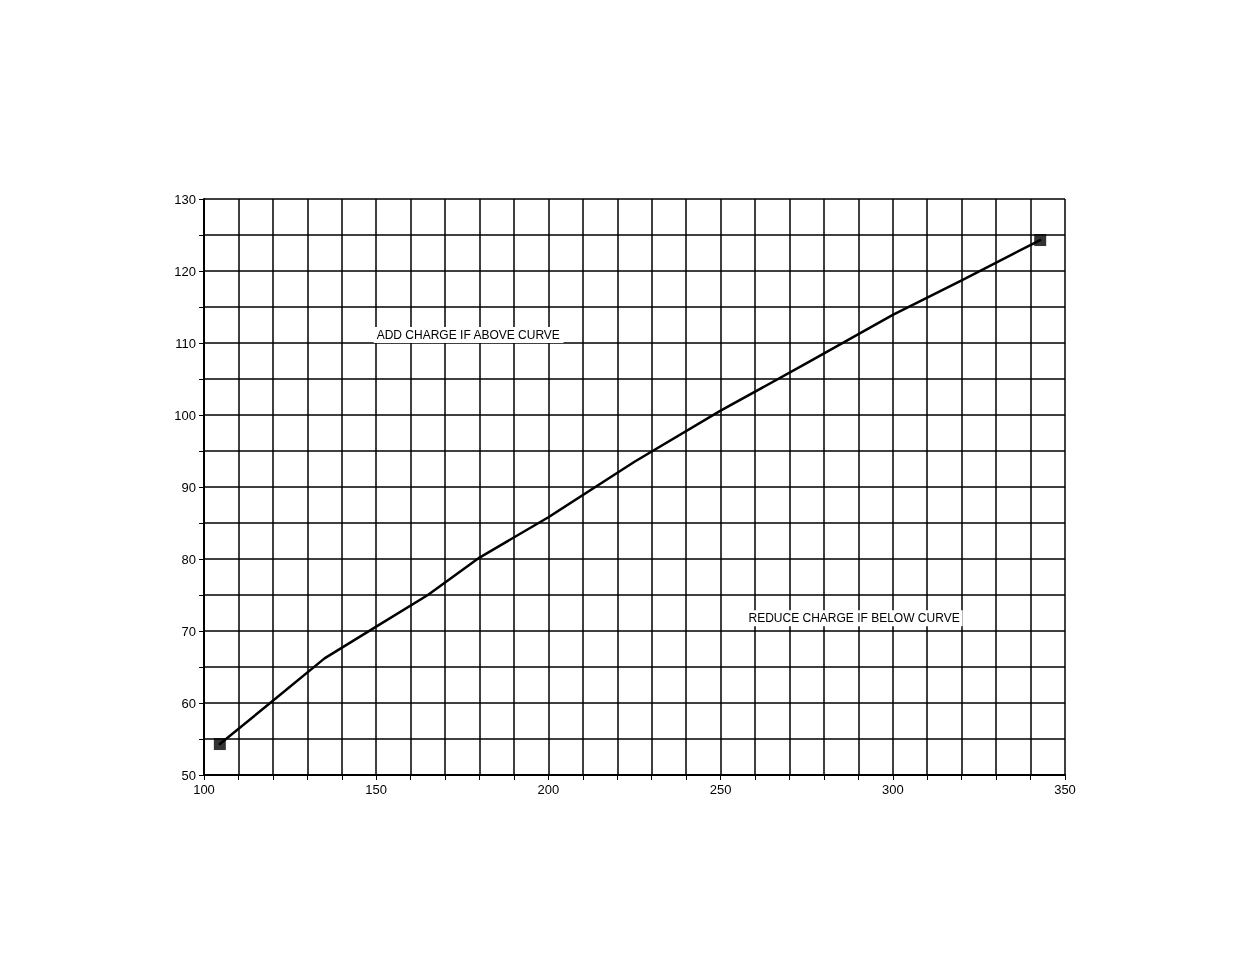  What do you see at coordinates (185, 343) in the screenshot?
I see `y-tick-label: 110` at bounding box center [185, 343].